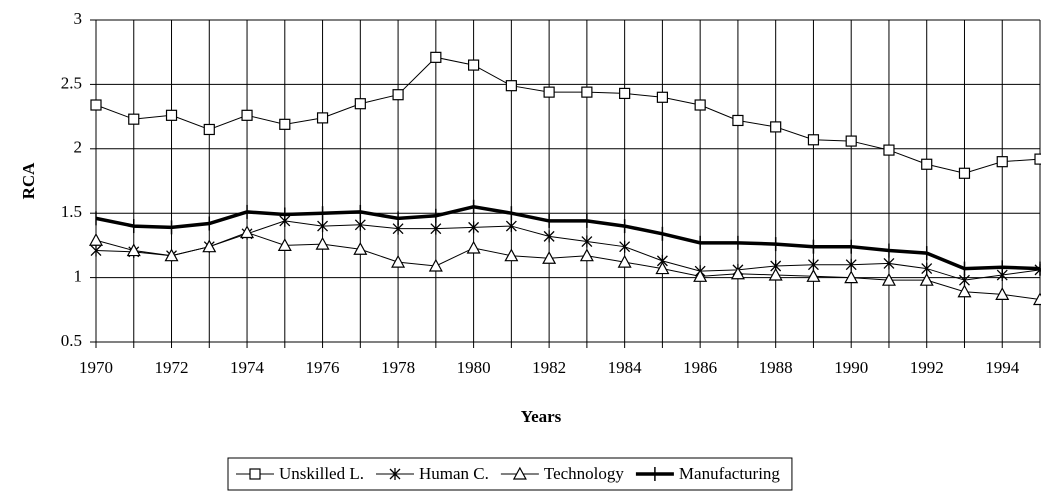 This screenshot has height=493, width=1041. What do you see at coordinates (549, 367) in the screenshot?
I see `x-tick-label: 1982` at bounding box center [549, 367].